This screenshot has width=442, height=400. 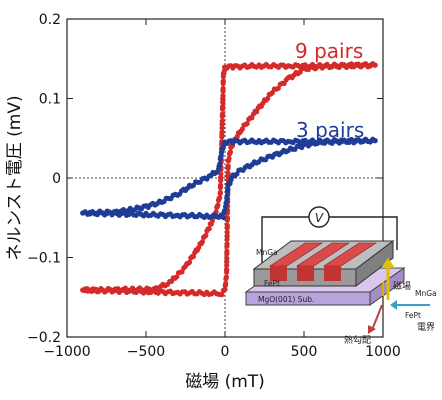 I want to click on x-tick-label: 500, so click(x=304, y=352).